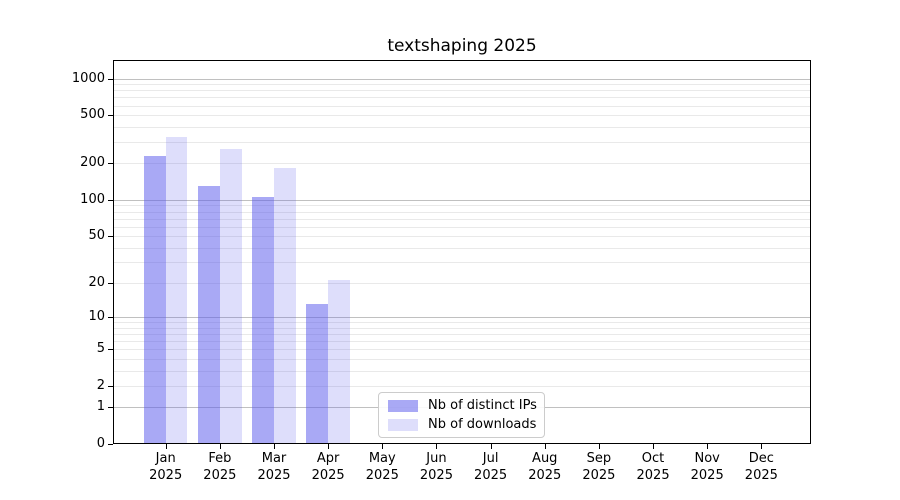 Image resolution: width=900 pixels, height=500 pixels. I want to click on x-tick-month: May, so click(382, 458).